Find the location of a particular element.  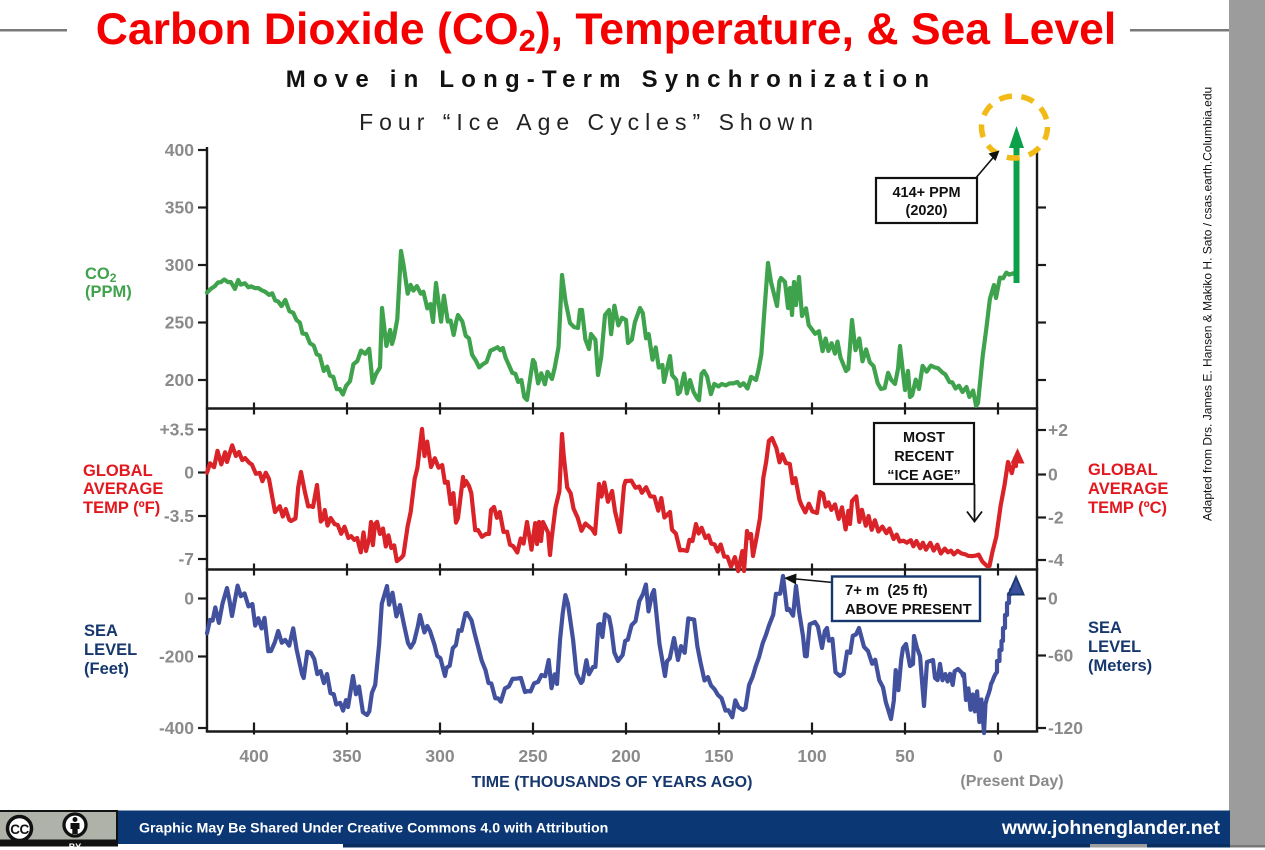

svg-text: Four “Ice Age Cycles” Shown is located at coordinates (589, 122).